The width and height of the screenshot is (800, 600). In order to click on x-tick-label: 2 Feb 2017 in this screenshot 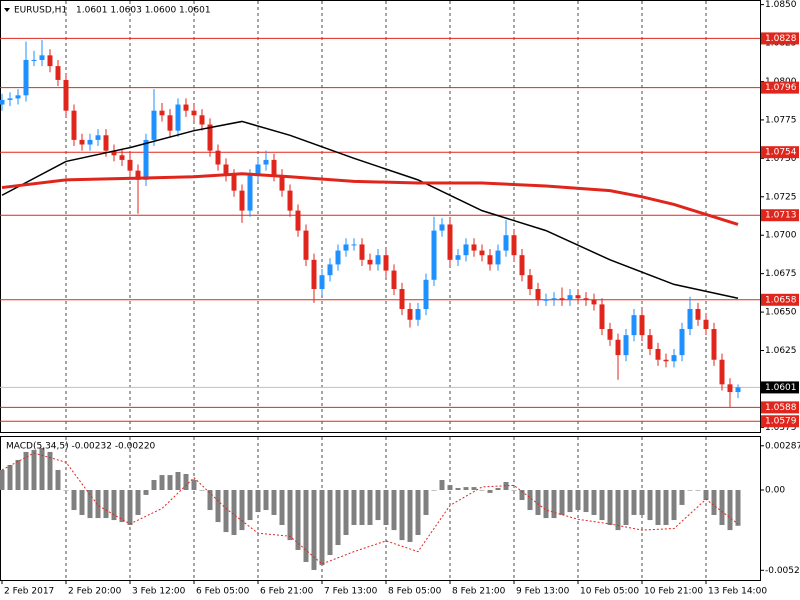, I will do `click(29, 592)`.